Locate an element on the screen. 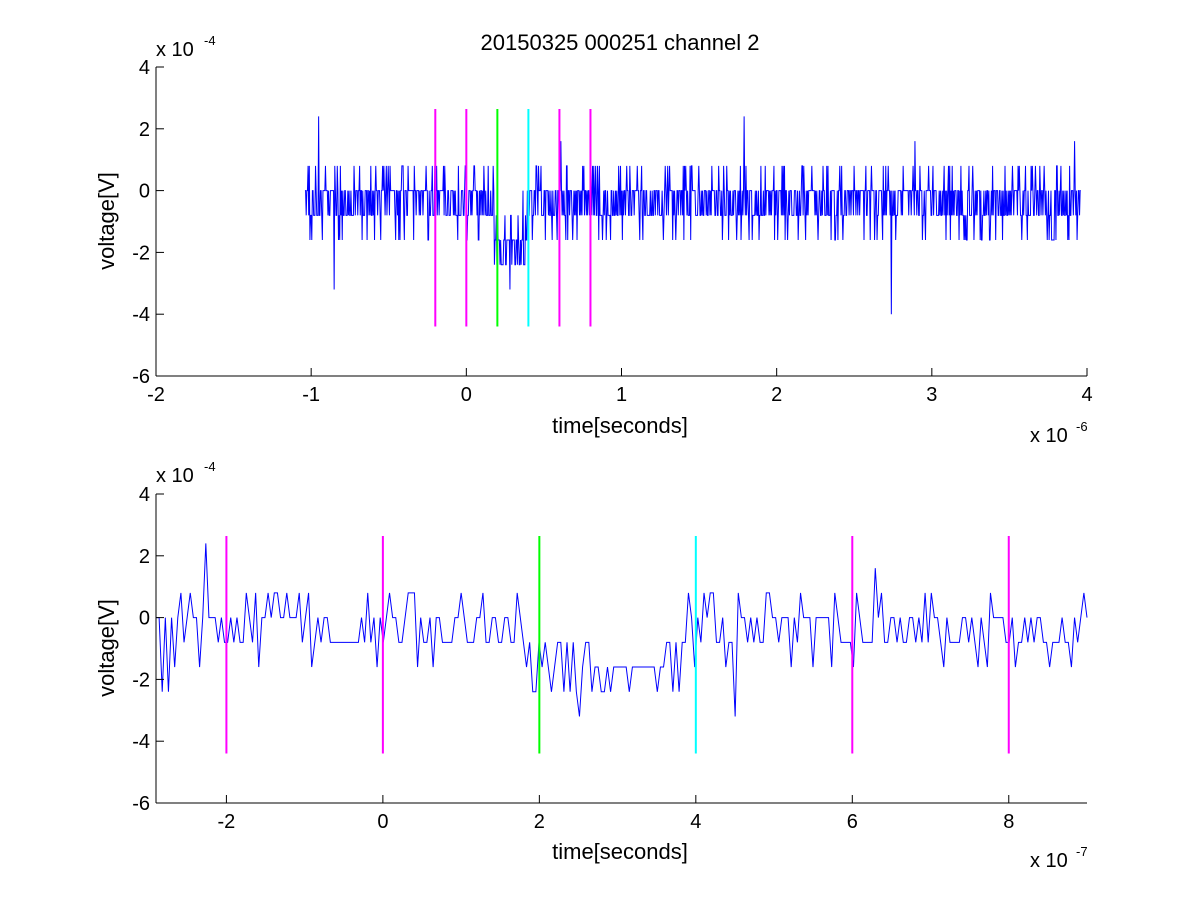  bottom-x-tick-label: 0 is located at coordinates (382, 822).